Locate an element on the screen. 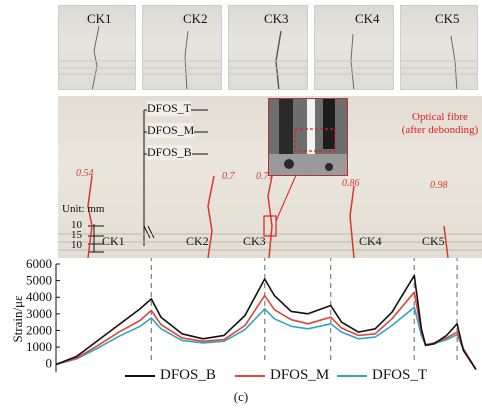  series-line-dfos_t is located at coordinates (266, 338).